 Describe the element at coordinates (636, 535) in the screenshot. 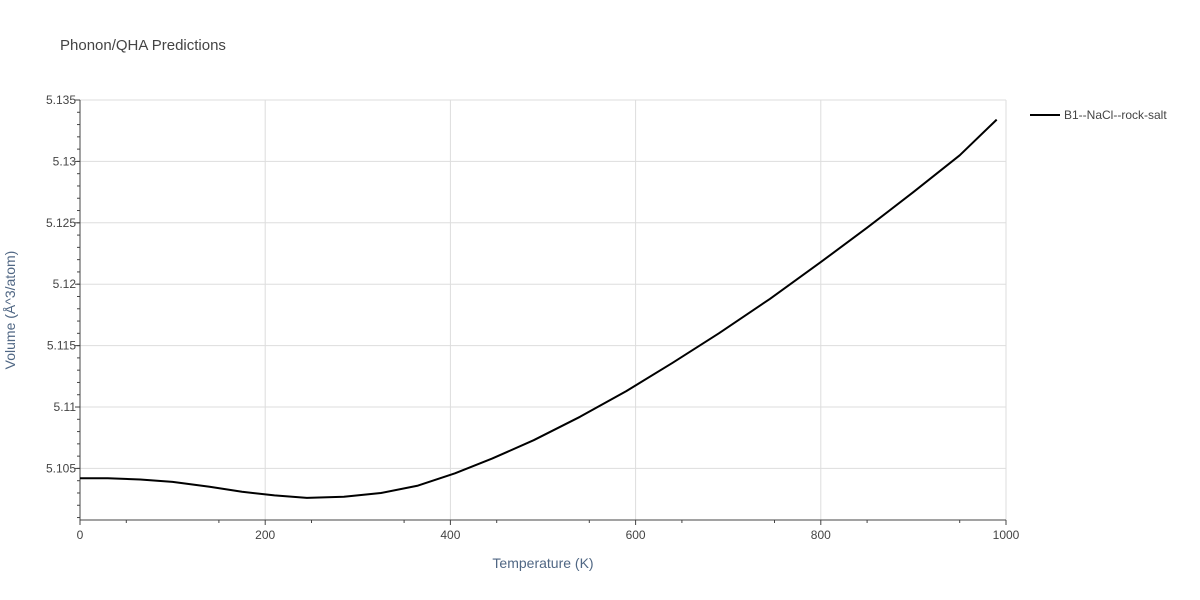

I see `x-tick-label: 600` at that location.